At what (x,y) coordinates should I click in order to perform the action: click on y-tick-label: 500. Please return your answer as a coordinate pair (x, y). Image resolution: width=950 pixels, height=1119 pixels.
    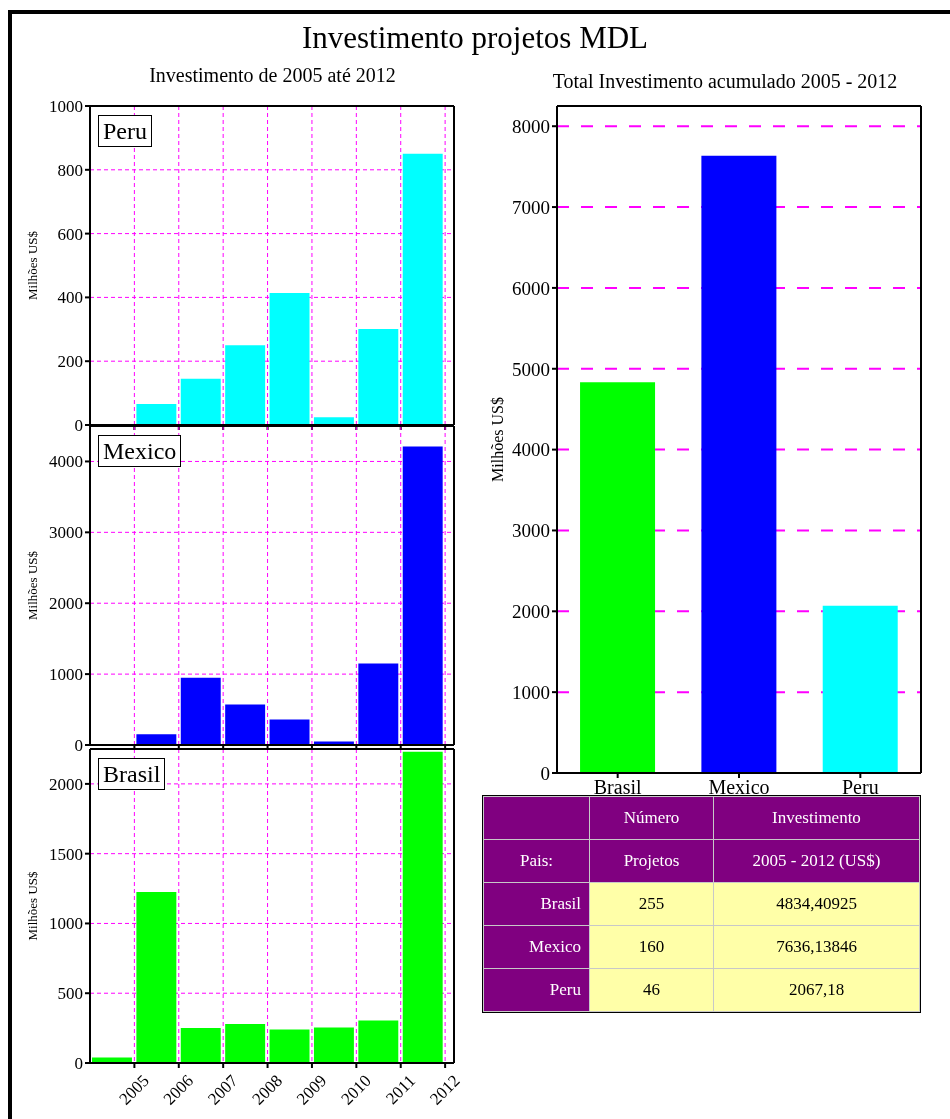
    Looking at the image, I should click on (70, 994).